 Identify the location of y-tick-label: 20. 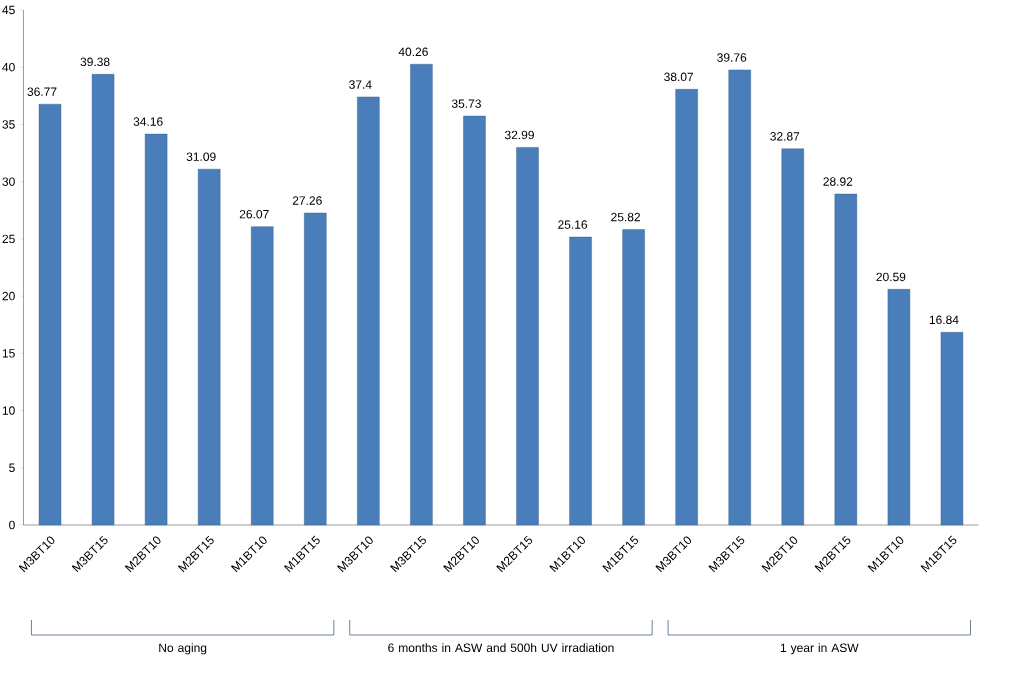
(8, 296).